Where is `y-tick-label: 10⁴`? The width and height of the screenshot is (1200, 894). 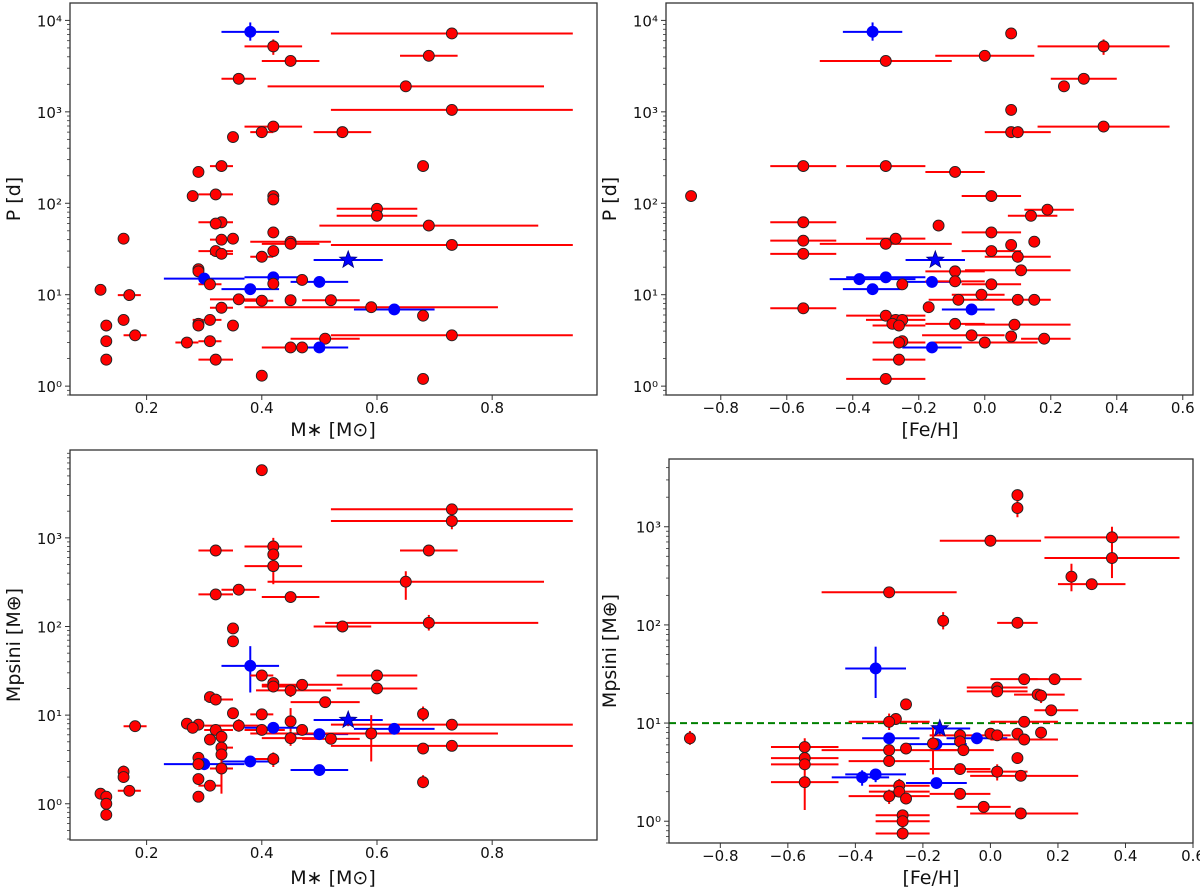 y-tick-label: 10⁴ is located at coordinates (49, 21).